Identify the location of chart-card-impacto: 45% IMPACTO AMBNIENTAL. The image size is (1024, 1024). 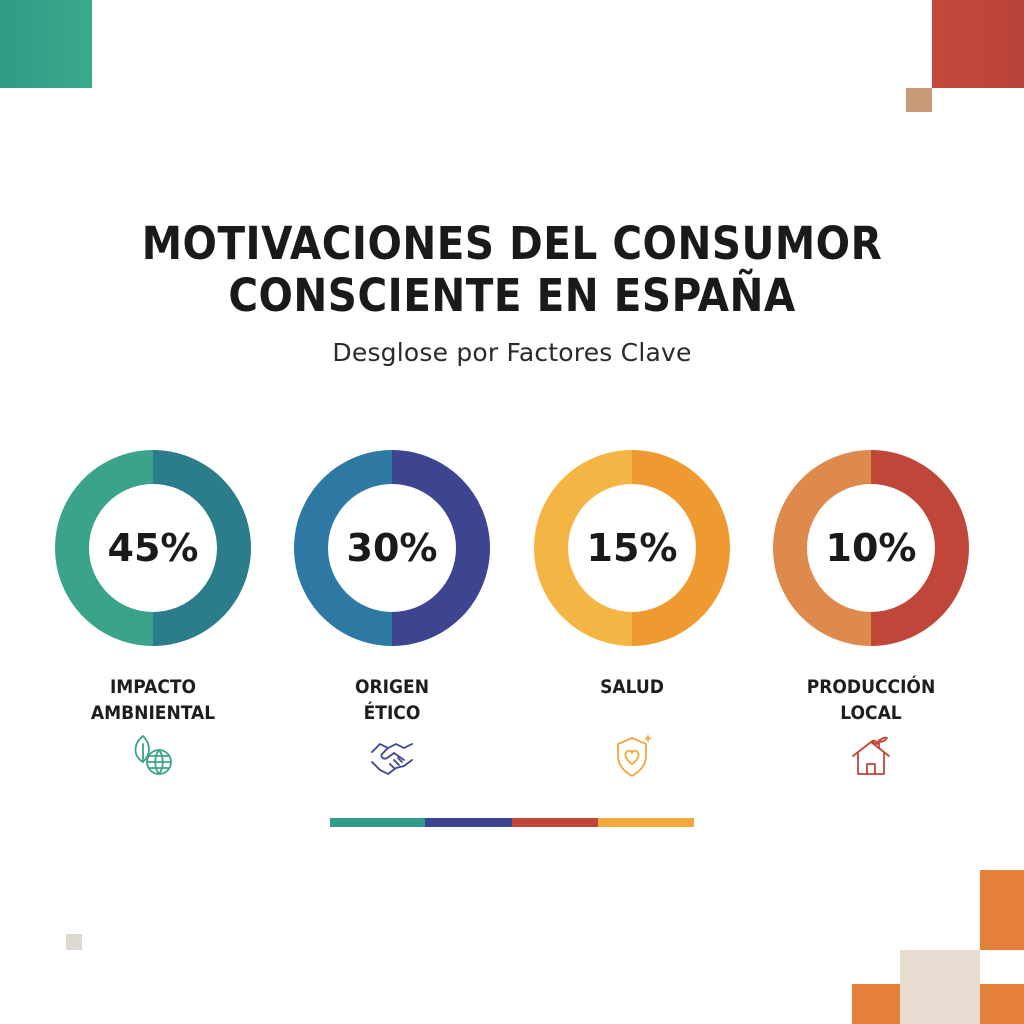
(153, 620).